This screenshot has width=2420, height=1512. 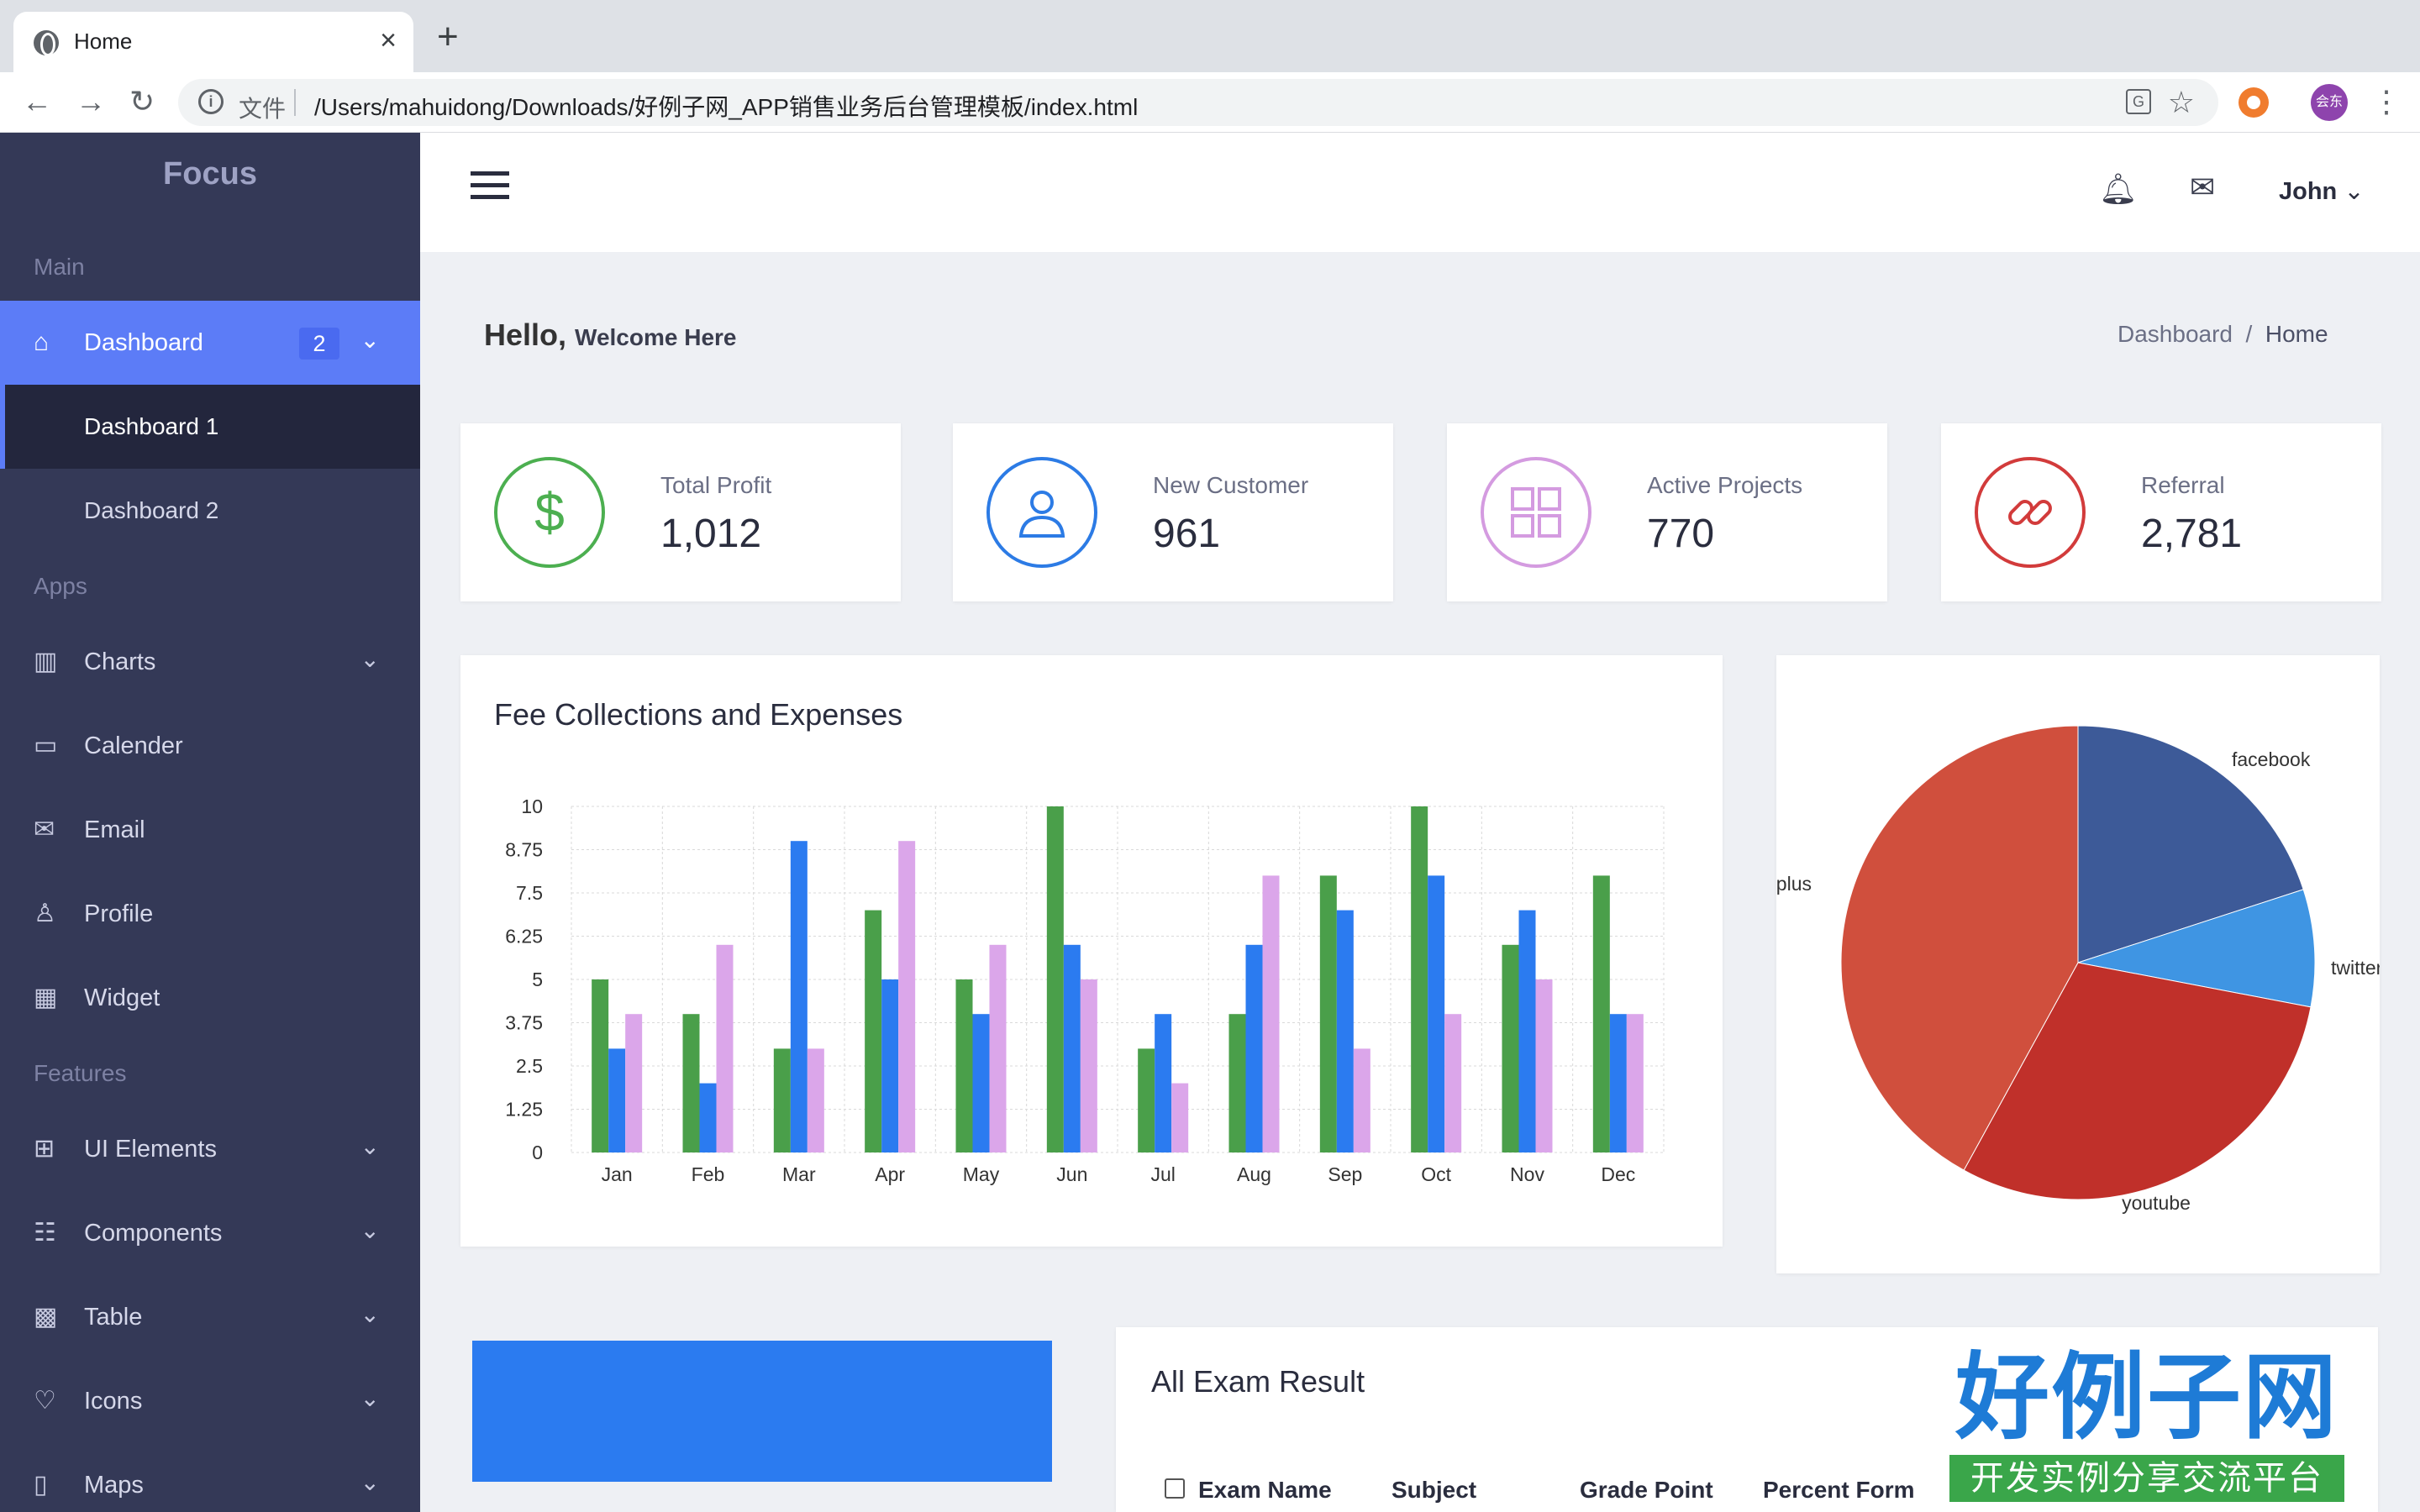 What do you see at coordinates (2387, 101) in the screenshot?
I see `browser-menu-icon: ⋮` at bounding box center [2387, 101].